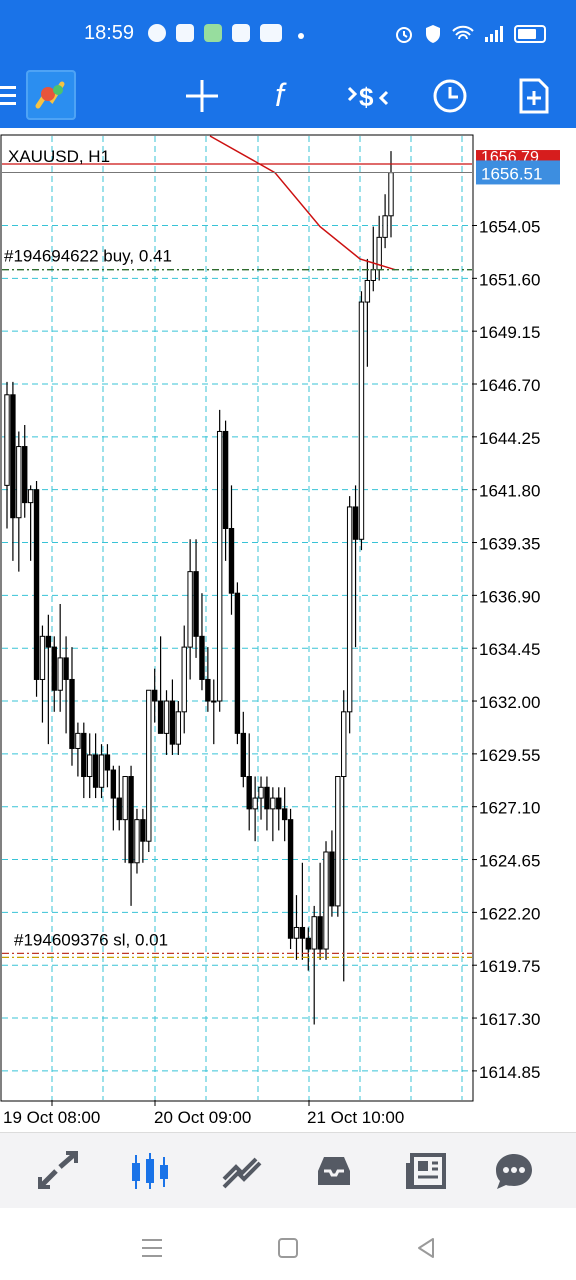 The image size is (576, 1280). I want to click on status-right, so click(470, 34).